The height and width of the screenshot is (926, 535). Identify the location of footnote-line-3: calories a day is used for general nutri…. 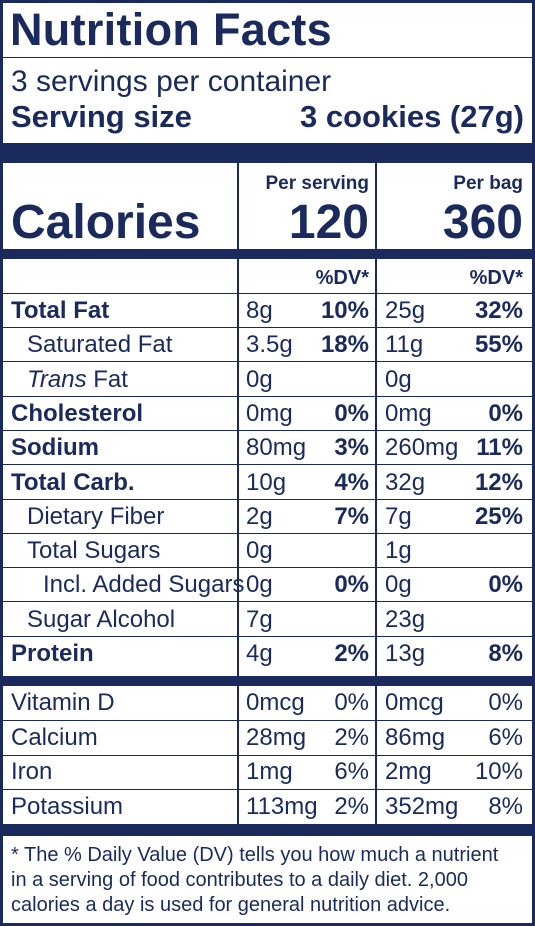
(231, 905).